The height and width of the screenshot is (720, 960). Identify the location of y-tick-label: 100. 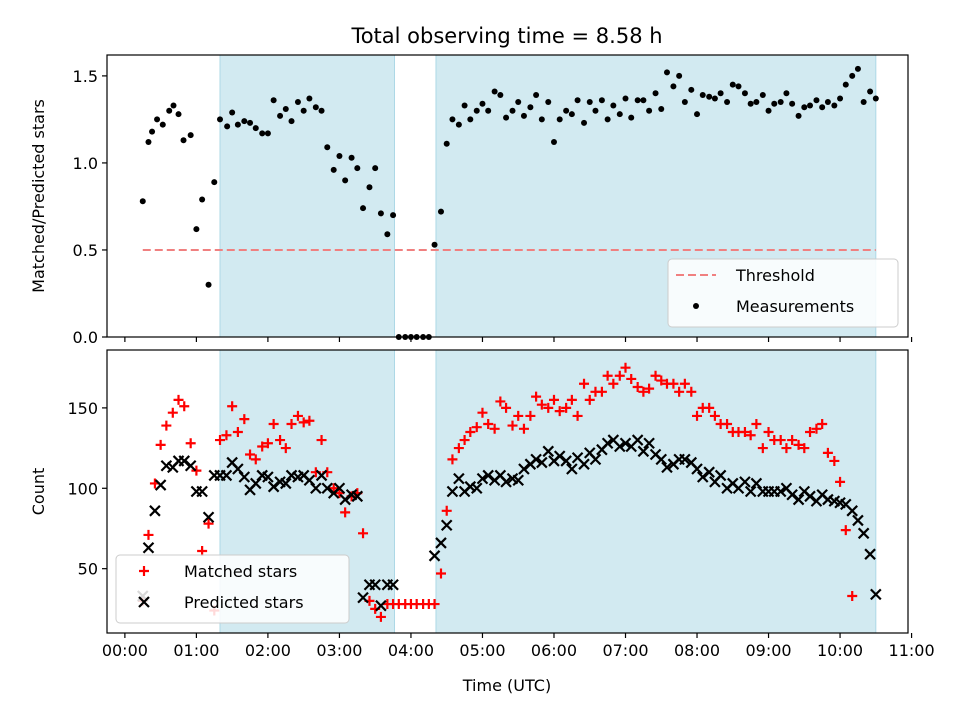
(82, 488).